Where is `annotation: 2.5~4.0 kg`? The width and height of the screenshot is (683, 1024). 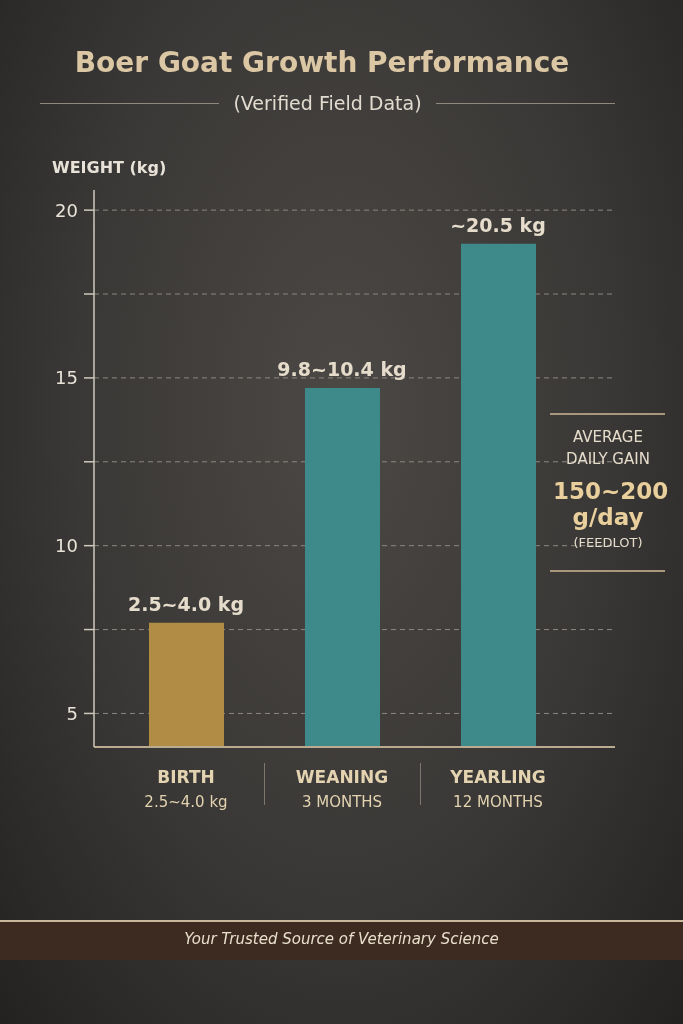 annotation: 2.5~4.0 kg is located at coordinates (186, 603).